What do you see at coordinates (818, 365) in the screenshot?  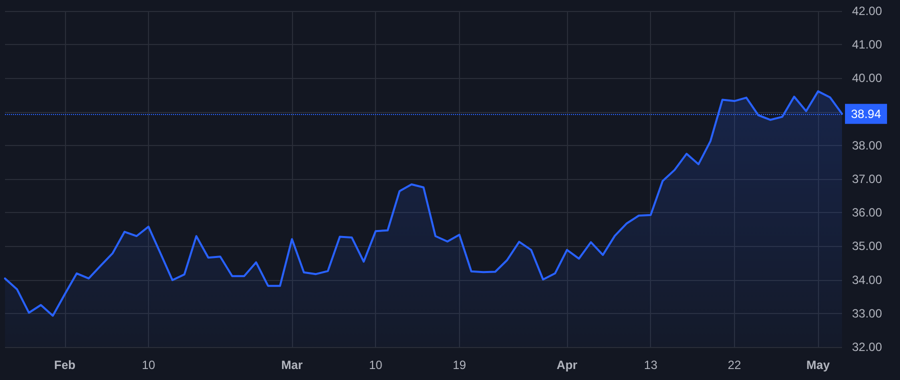 I see `x-tick-label: May` at bounding box center [818, 365].